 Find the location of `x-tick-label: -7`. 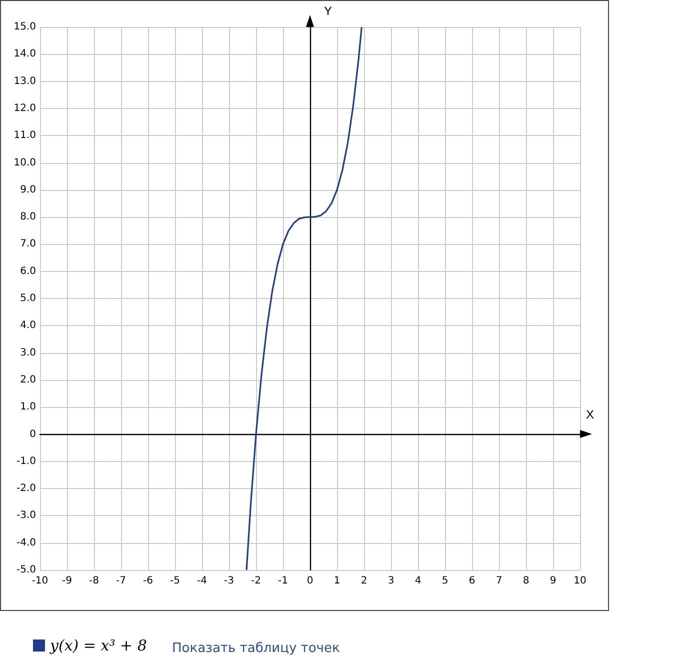

x-tick-label: -7 is located at coordinates (121, 581).